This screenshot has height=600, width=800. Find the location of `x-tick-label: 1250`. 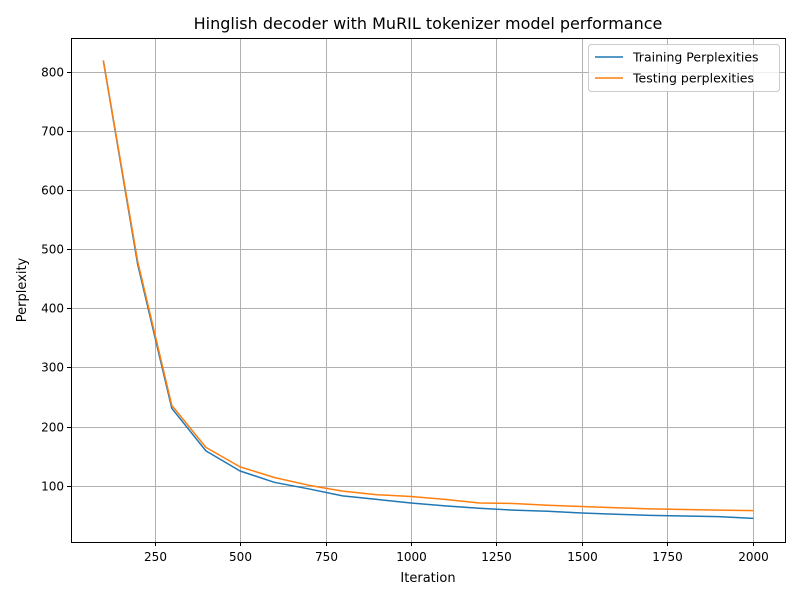

x-tick-label: 1250 is located at coordinates (496, 557).